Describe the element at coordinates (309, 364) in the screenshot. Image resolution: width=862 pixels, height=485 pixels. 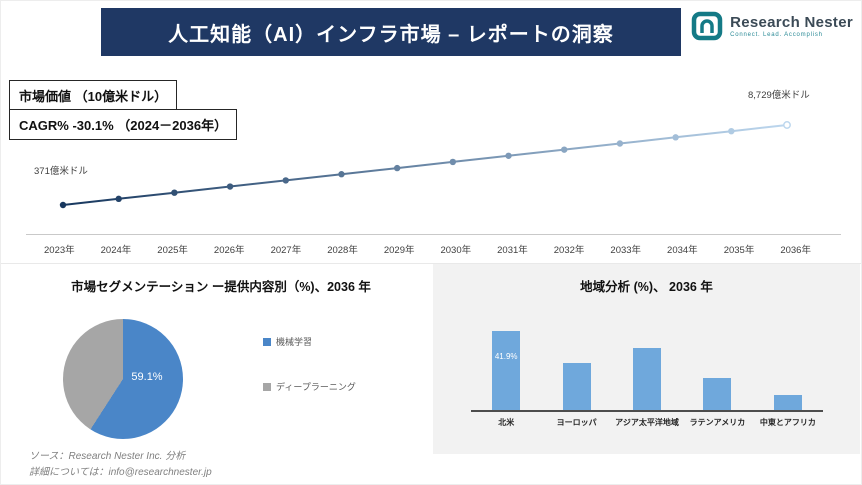
I see `pie-legend: 機械学習ディープラーニング` at that location.